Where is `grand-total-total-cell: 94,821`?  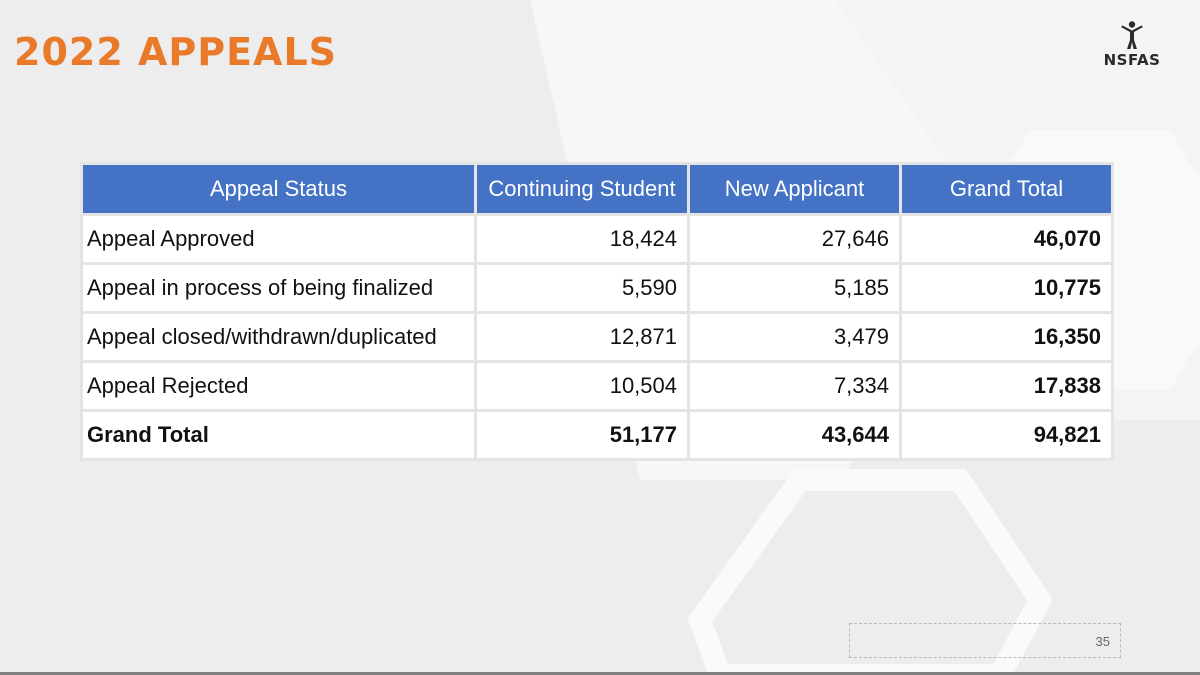
grand-total-total-cell: 94,821 is located at coordinates (1006, 435).